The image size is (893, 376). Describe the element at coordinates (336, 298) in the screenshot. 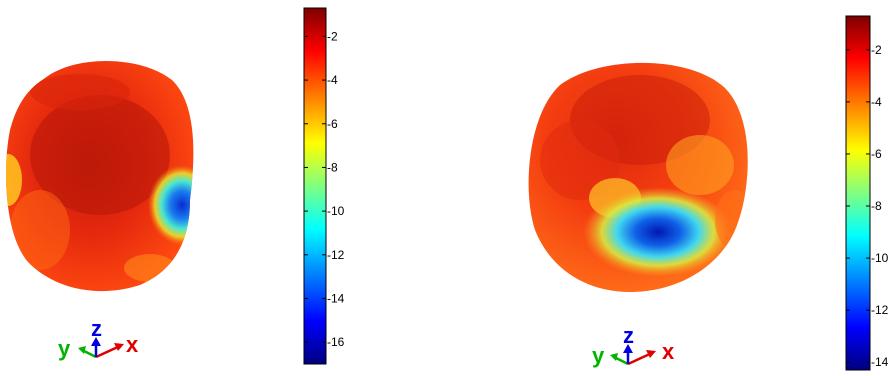

I see `left-colorbar-tick-label: -14` at that location.